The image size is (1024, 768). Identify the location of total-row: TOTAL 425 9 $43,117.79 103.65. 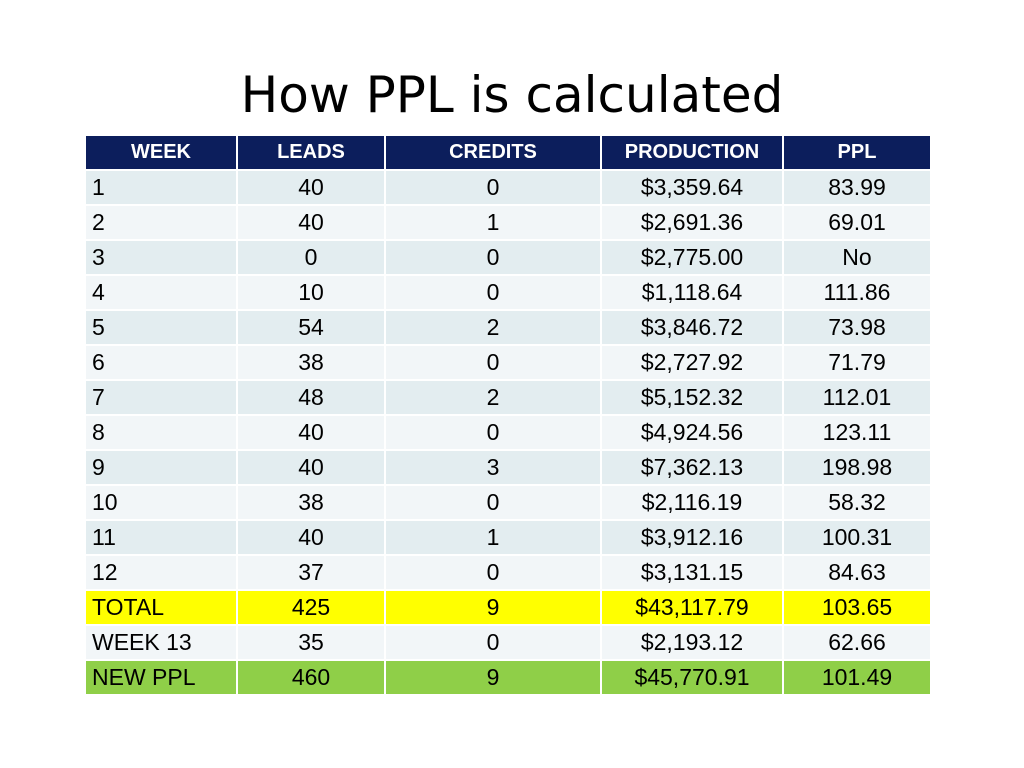
(508, 608).